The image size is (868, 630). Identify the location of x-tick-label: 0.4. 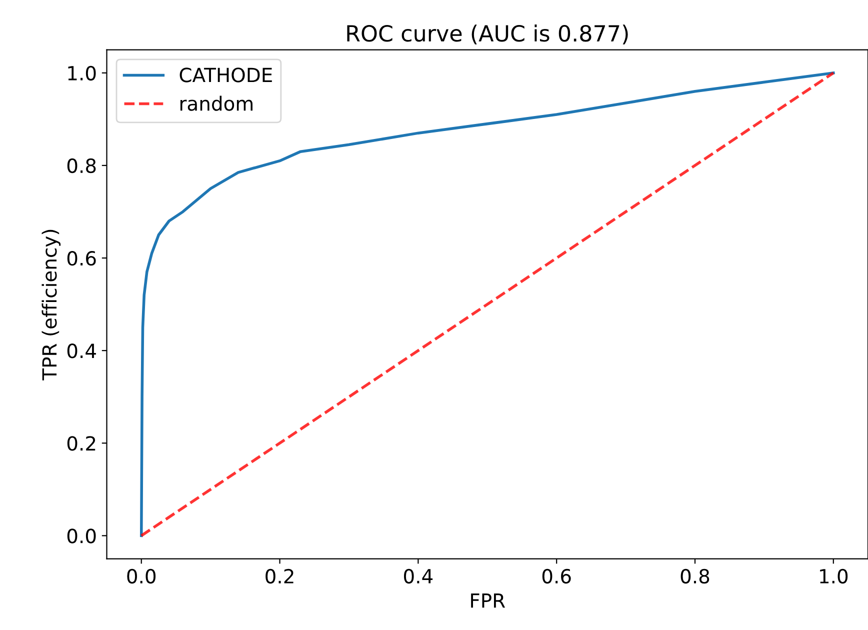
(418, 576).